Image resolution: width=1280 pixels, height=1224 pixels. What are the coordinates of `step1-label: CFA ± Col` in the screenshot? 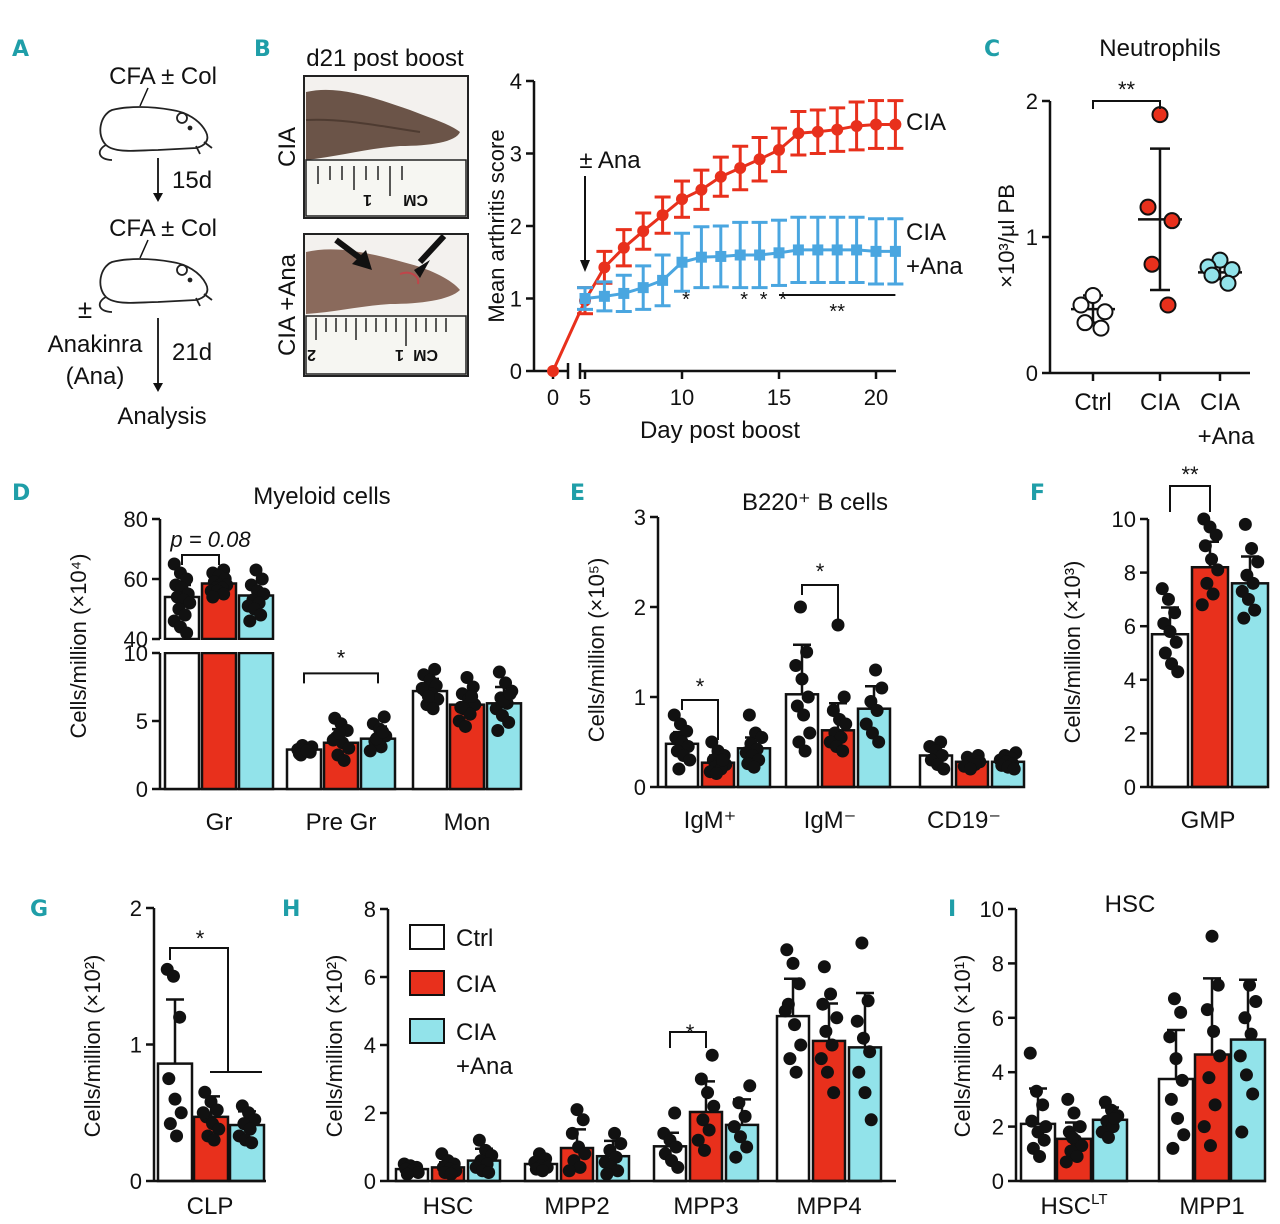 It's located at (163, 76).